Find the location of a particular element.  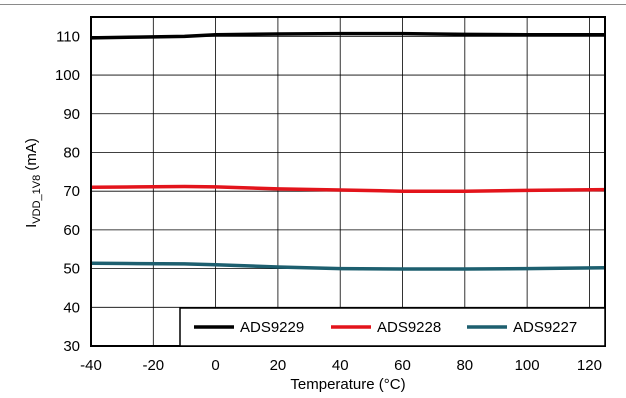

y-tick-label: 30 is located at coordinates (71, 346).